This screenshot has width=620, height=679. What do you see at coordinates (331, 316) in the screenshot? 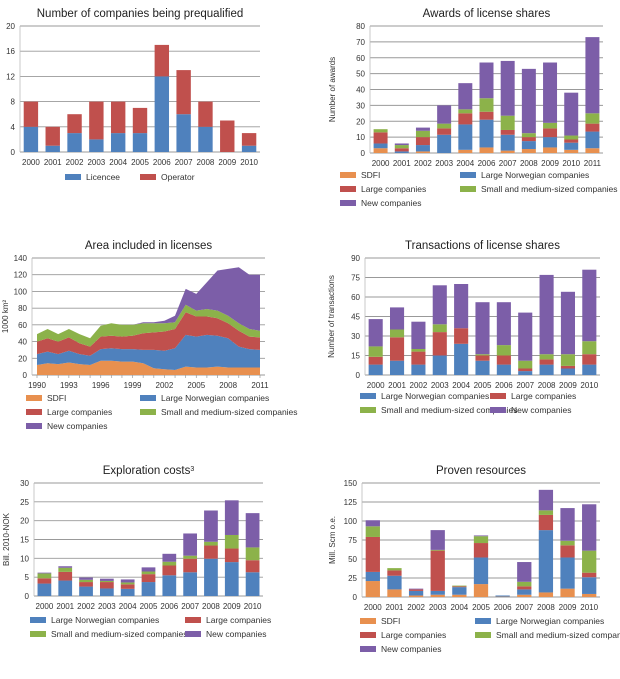
I see `y-axis-label: Number of transactions` at bounding box center [331, 316].